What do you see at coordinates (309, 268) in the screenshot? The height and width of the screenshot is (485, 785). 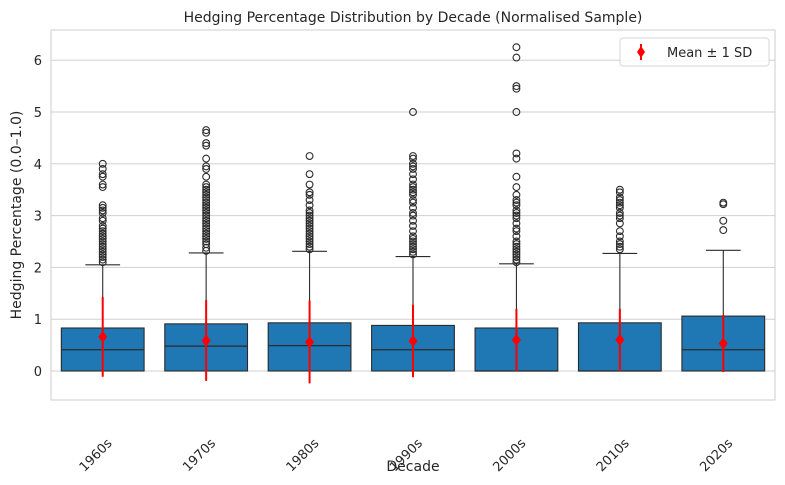 I see `box-group-1980s` at bounding box center [309, 268].